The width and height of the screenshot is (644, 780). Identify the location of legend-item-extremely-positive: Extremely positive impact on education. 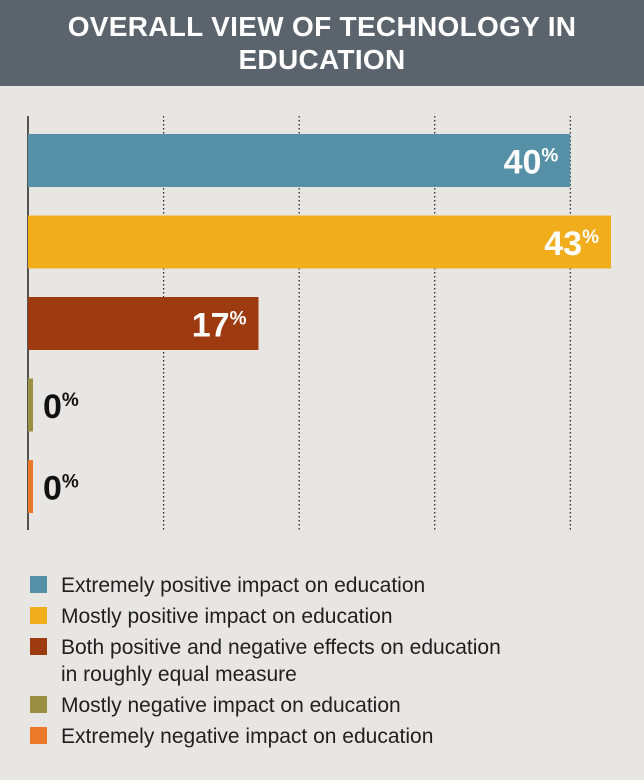
(330, 585).